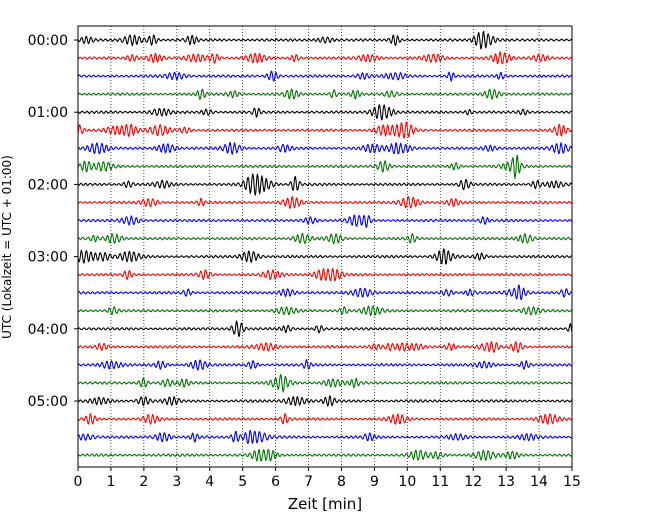 This screenshot has height=520, width=650. Describe the element at coordinates (539, 482) in the screenshot. I see `x-tick-label: 14` at that location.